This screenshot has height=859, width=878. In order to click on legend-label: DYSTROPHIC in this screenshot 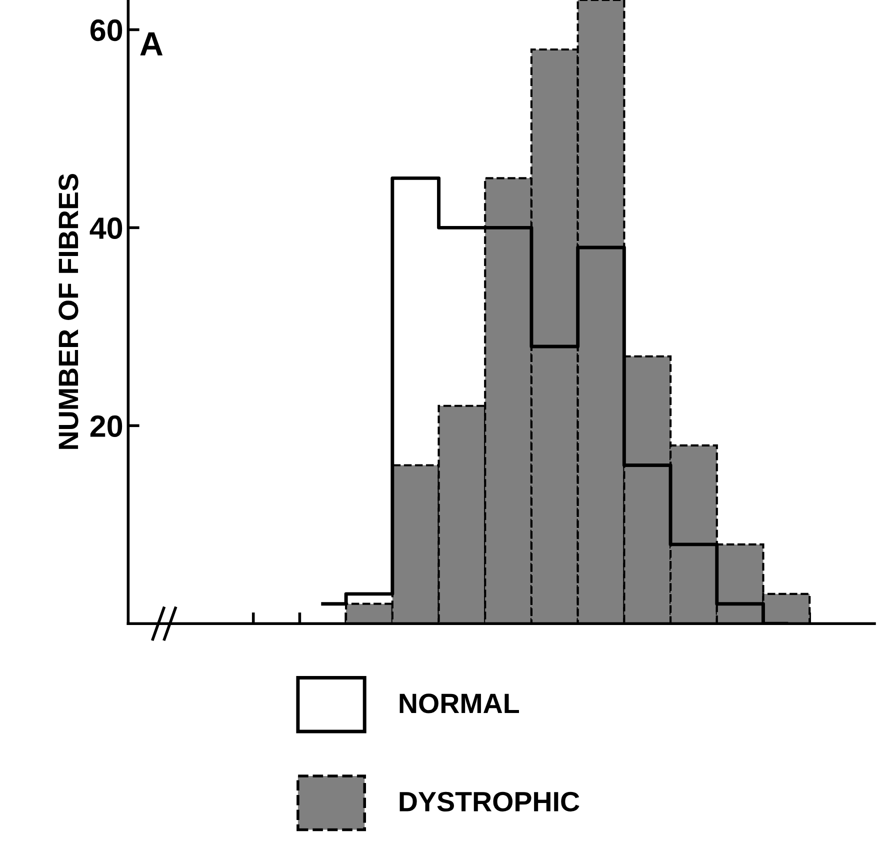, I will do `click(490, 802)`.